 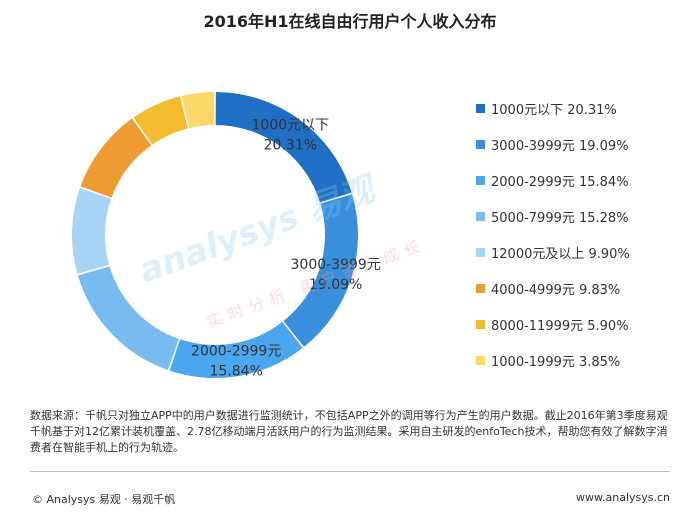 What do you see at coordinates (560, 326) in the screenshot?
I see `legend-label: 8000-11999元 5.90%` at bounding box center [560, 326].